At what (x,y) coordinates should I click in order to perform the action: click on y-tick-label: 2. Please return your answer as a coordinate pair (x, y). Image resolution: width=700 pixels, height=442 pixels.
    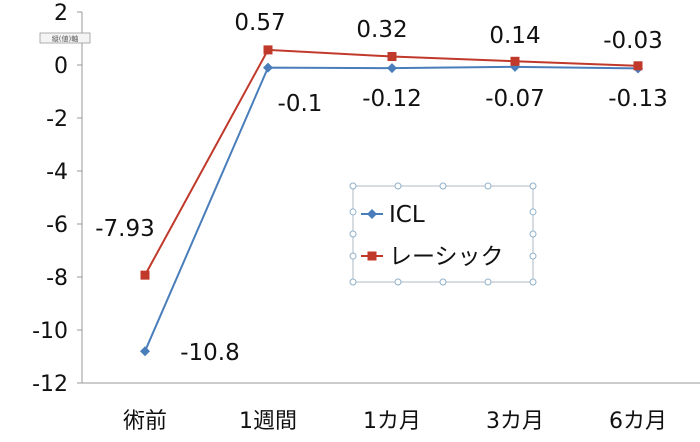
    Looking at the image, I should click on (61, 13).